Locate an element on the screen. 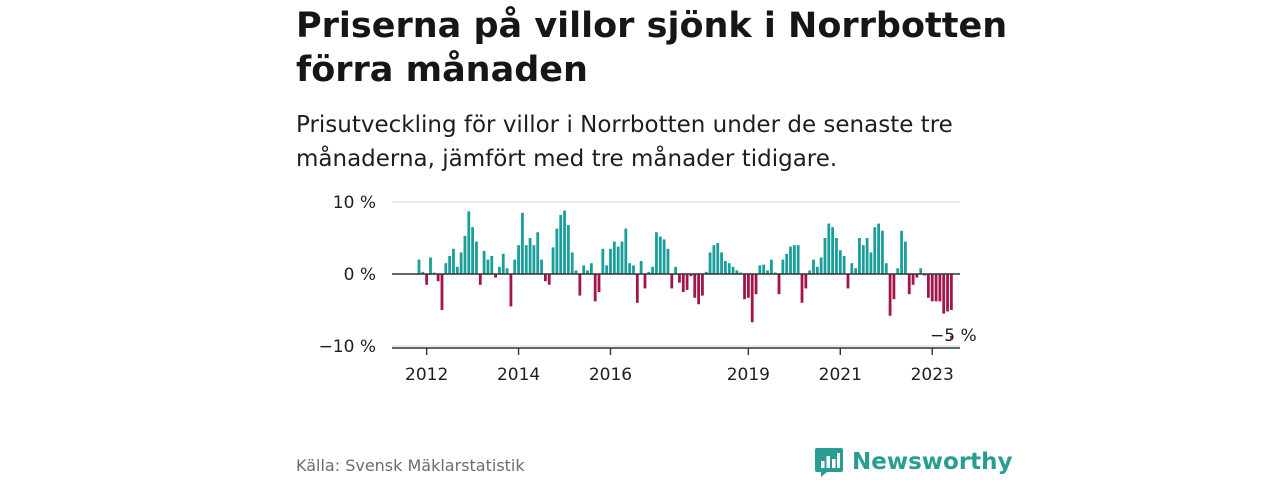  brand-name: Newsworthy is located at coordinates (932, 462).